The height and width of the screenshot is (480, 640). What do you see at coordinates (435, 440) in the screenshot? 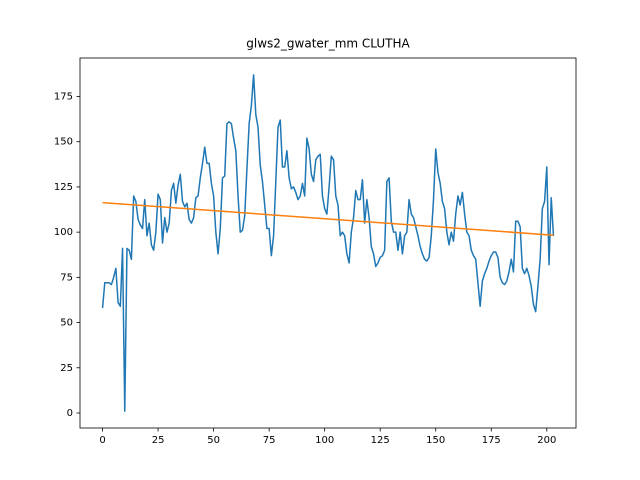
I see `x-tick-label: 150` at bounding box center [435, 440].